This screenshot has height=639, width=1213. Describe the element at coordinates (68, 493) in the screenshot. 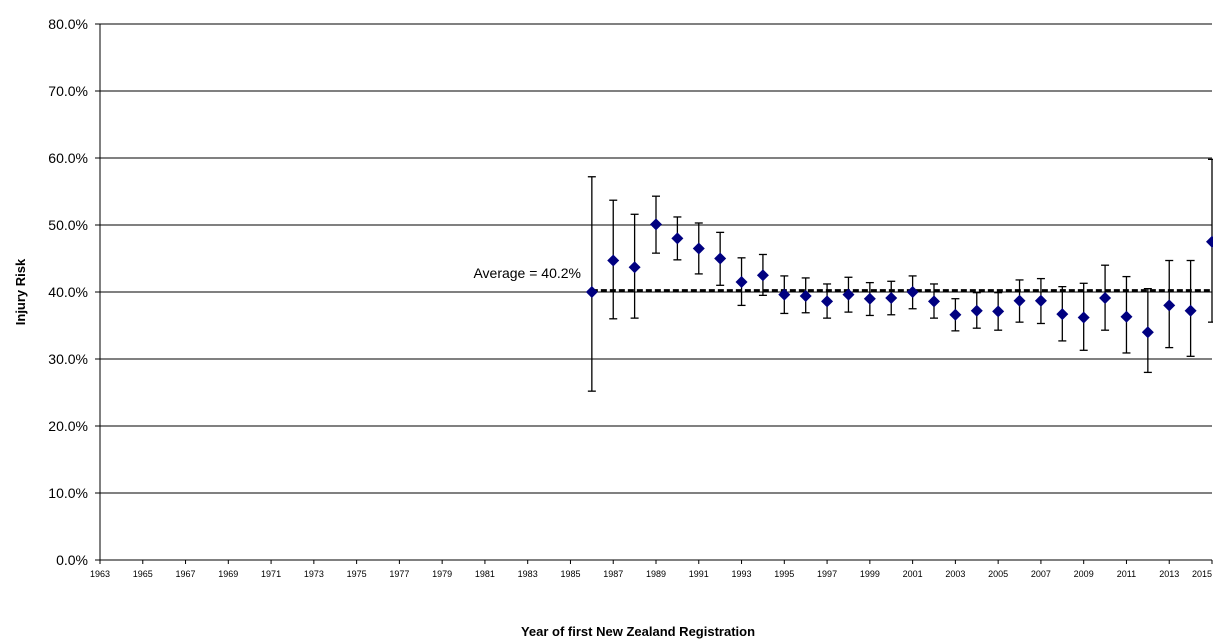

I see `y-tick-label: 10.0%` at that location.